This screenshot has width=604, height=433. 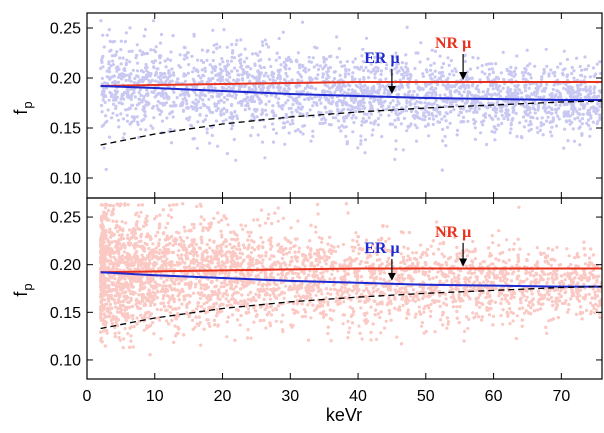 I want to click on er-mu-label: ER μ, so click(x=381, y=58).